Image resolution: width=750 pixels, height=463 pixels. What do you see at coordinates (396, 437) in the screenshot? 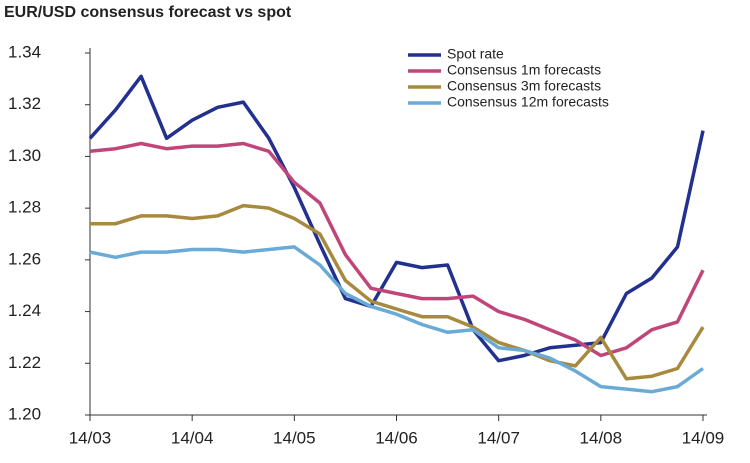
I see `x-tick-label: 14/06` at bounding box center [396, 437].